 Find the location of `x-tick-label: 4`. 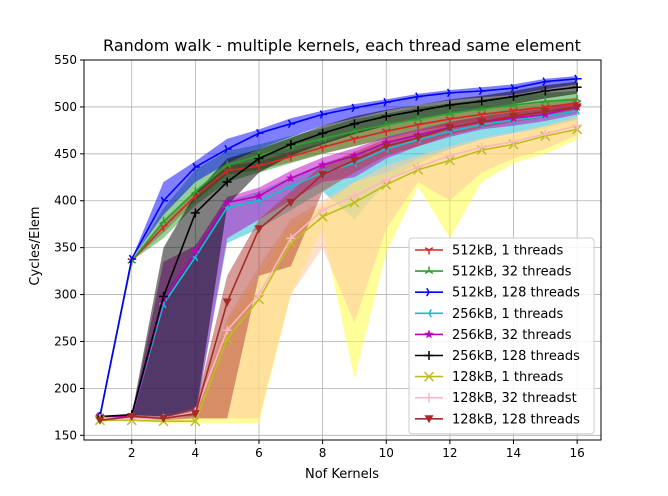

x-tick-label: 4 is located at coordinates (196, 453).